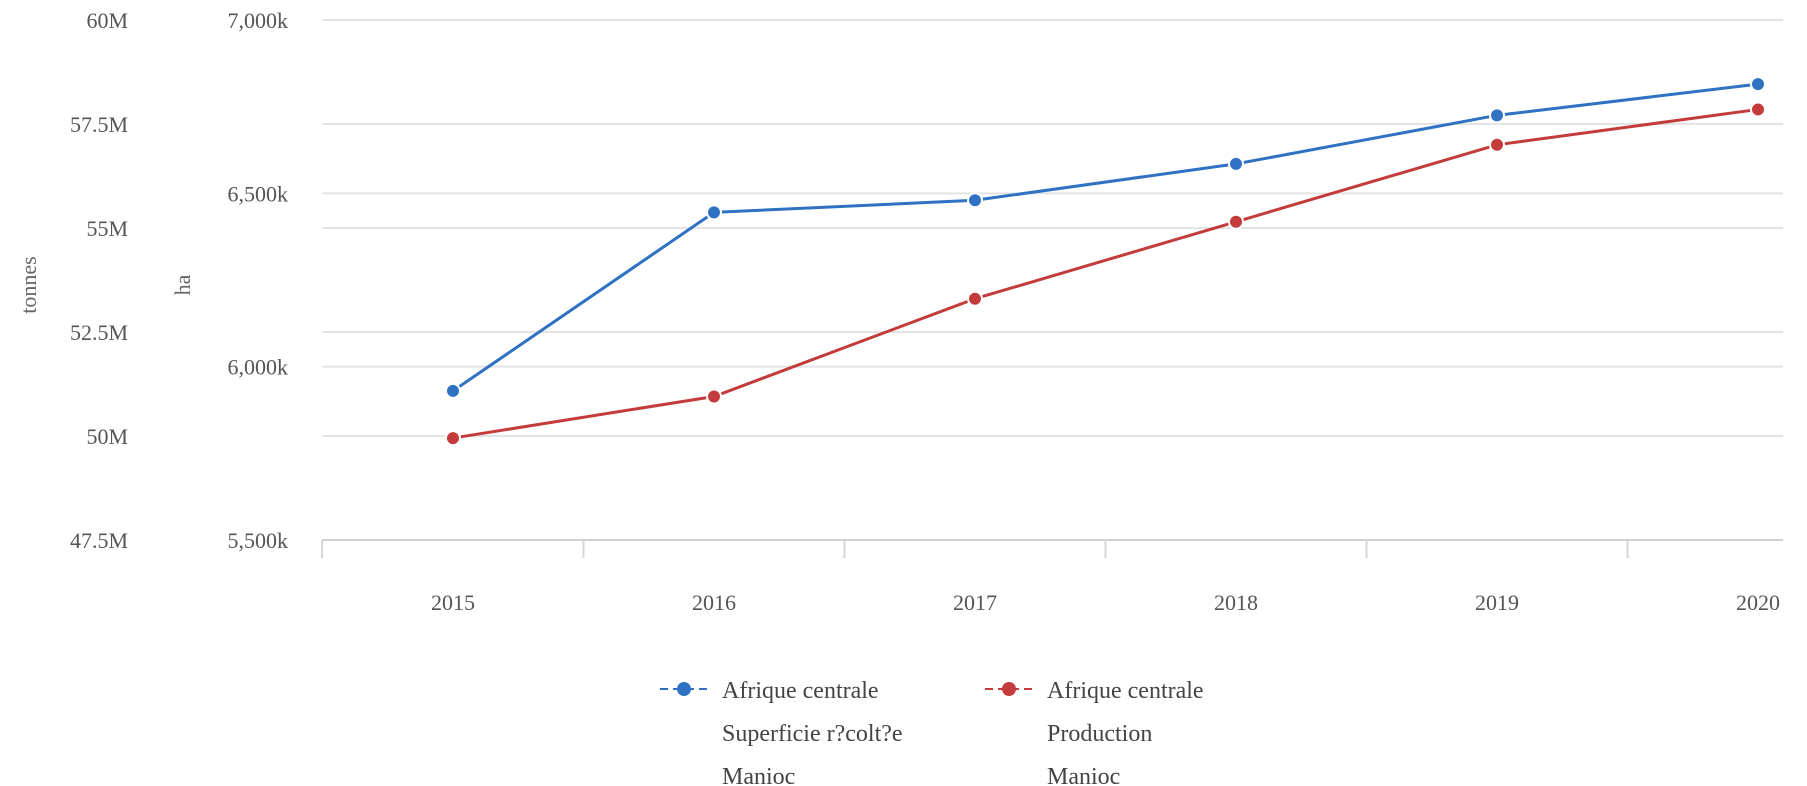 Image resolution: width=1807 pixels, height=786 pixels. Describe the element at coordinates (107, 228) in the screenshot. I see `y-tick-label-tonnes: 55M` at that location.